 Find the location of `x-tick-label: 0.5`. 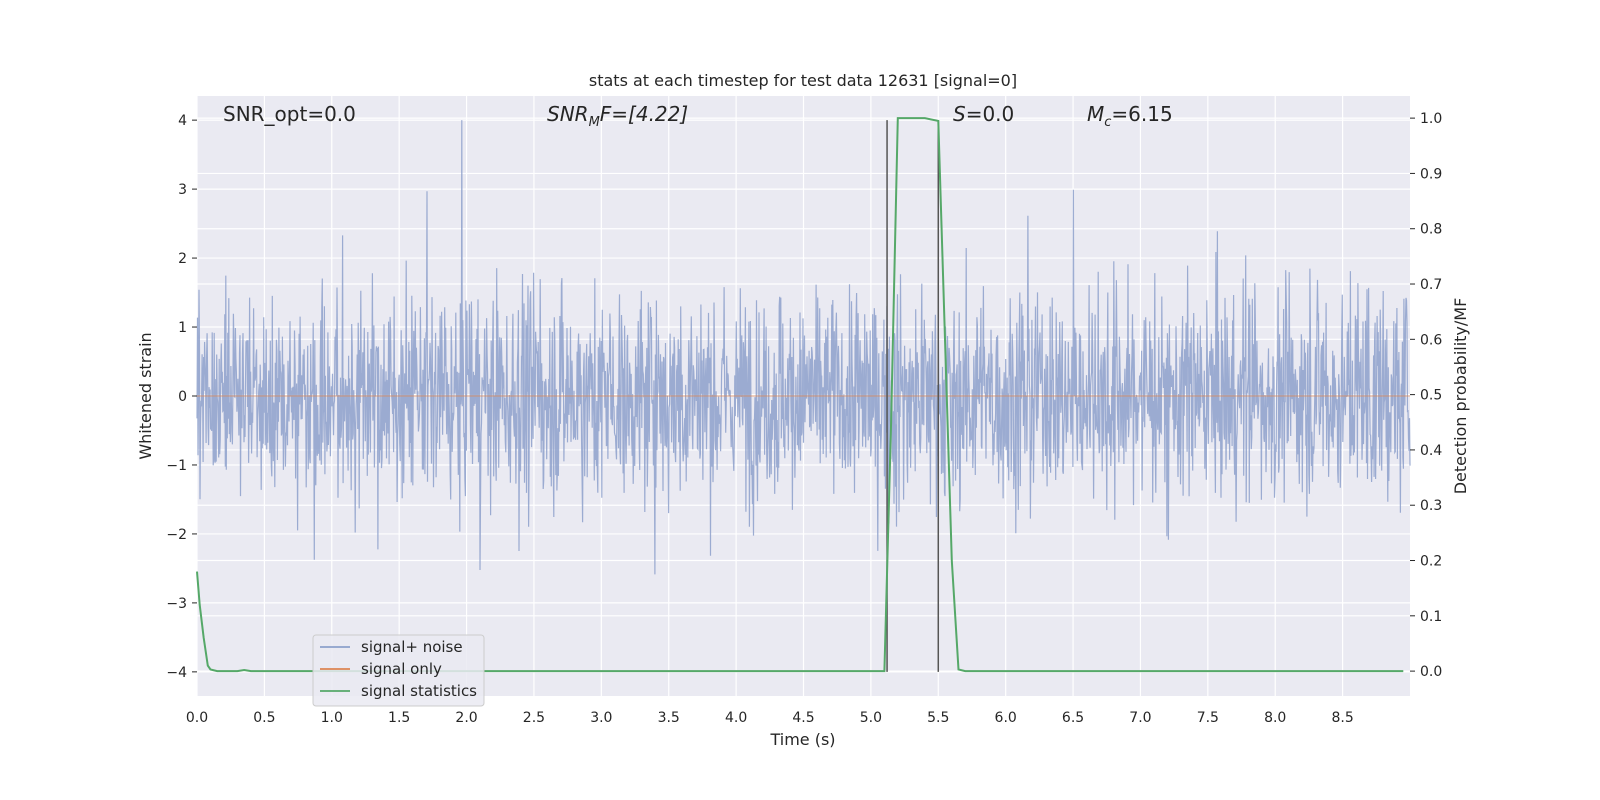

x-tick-label: 0.5 is located at coordinates (264, 718).